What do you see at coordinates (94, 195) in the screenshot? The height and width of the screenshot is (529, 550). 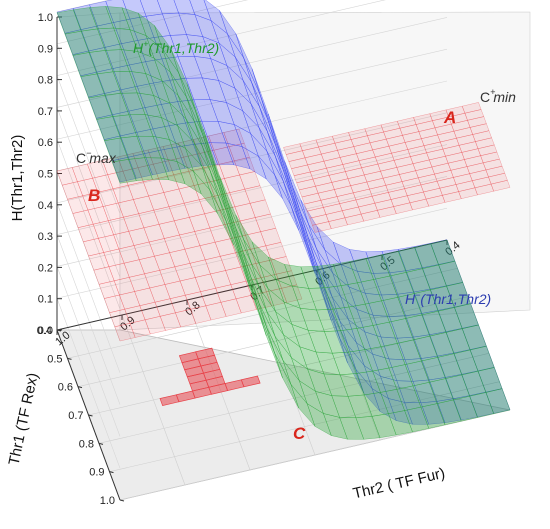 I see `region-b-letter: B` at bounding box center [94, 195].